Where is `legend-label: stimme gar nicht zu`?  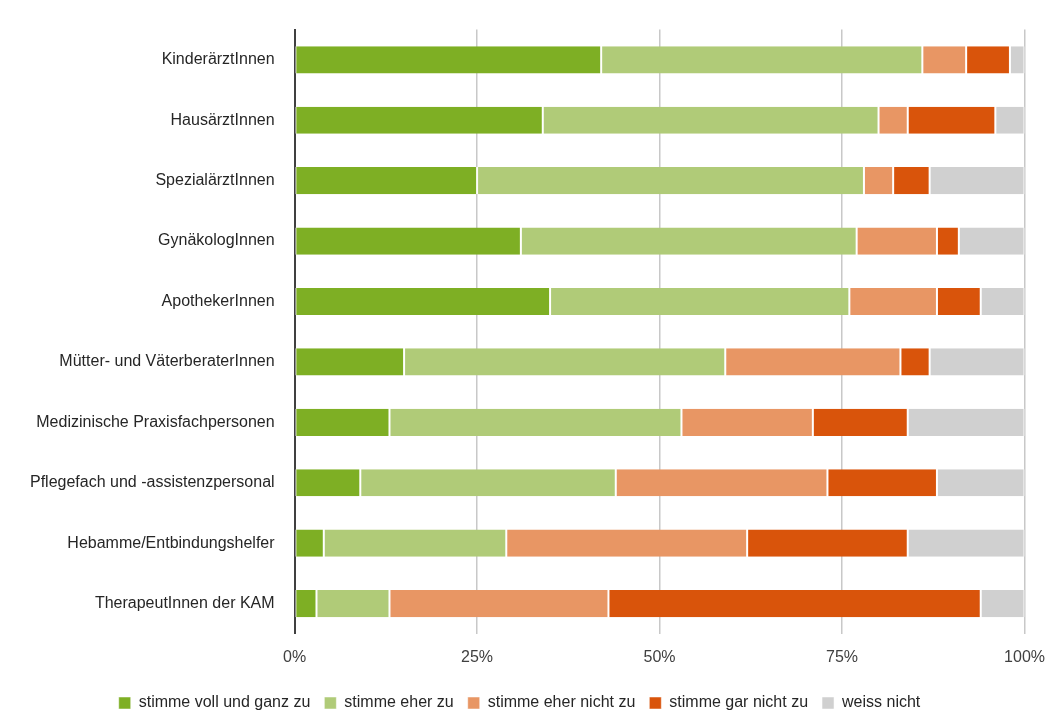
legend-label: stimme gar nicht zu is located at coordinates (739, 702).